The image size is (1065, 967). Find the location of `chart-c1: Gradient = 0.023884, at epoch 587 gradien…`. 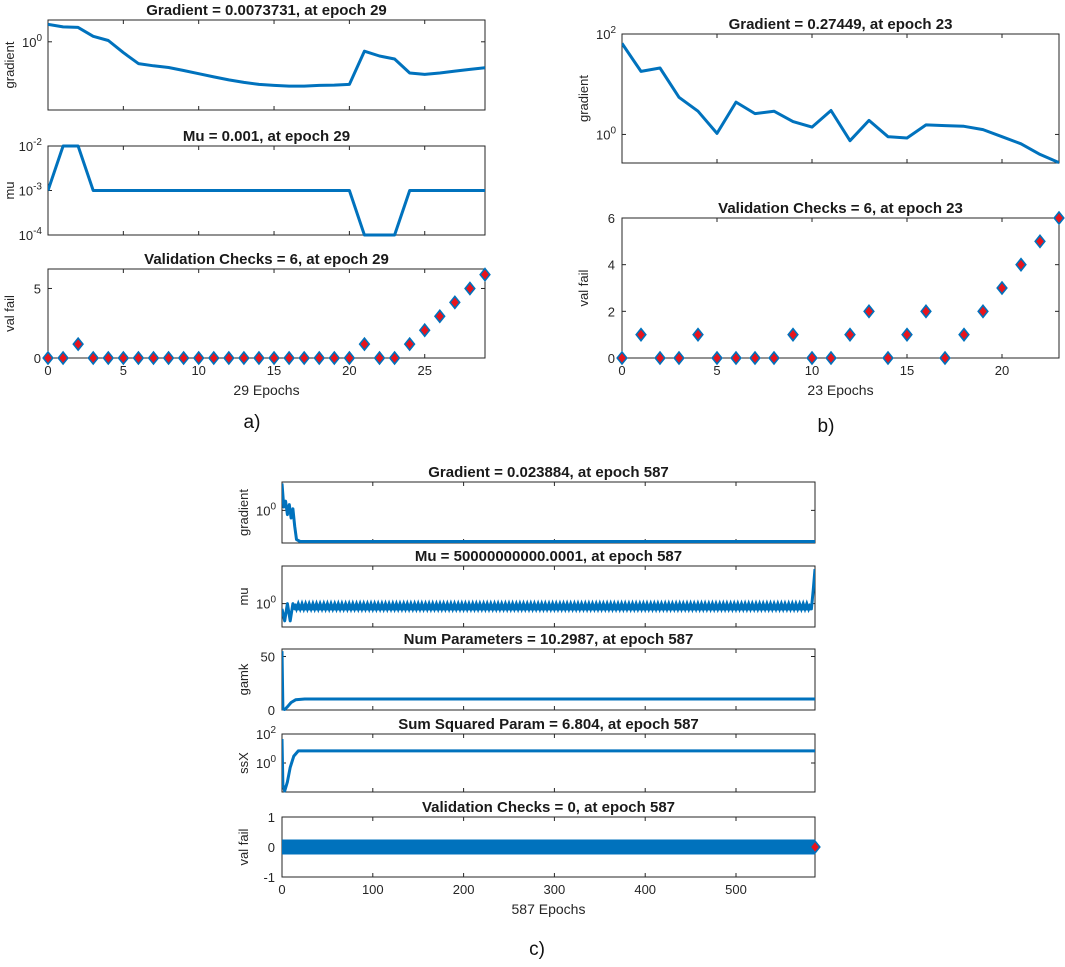

chart-c1: Gradient = 0.023884, at epoch 587 gradien… is located at coordinates (526, 504).